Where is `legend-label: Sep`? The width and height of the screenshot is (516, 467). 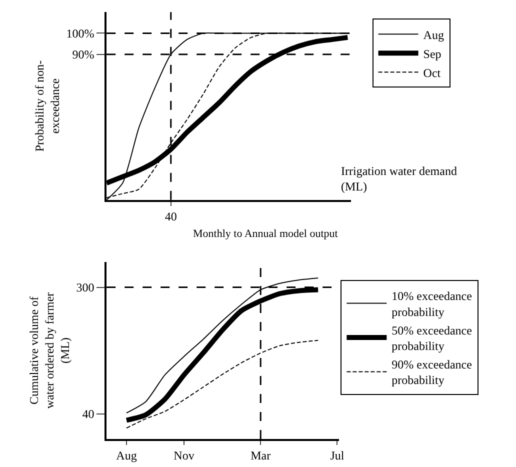 legend-label: Sep is located at coordinates (432, 53).